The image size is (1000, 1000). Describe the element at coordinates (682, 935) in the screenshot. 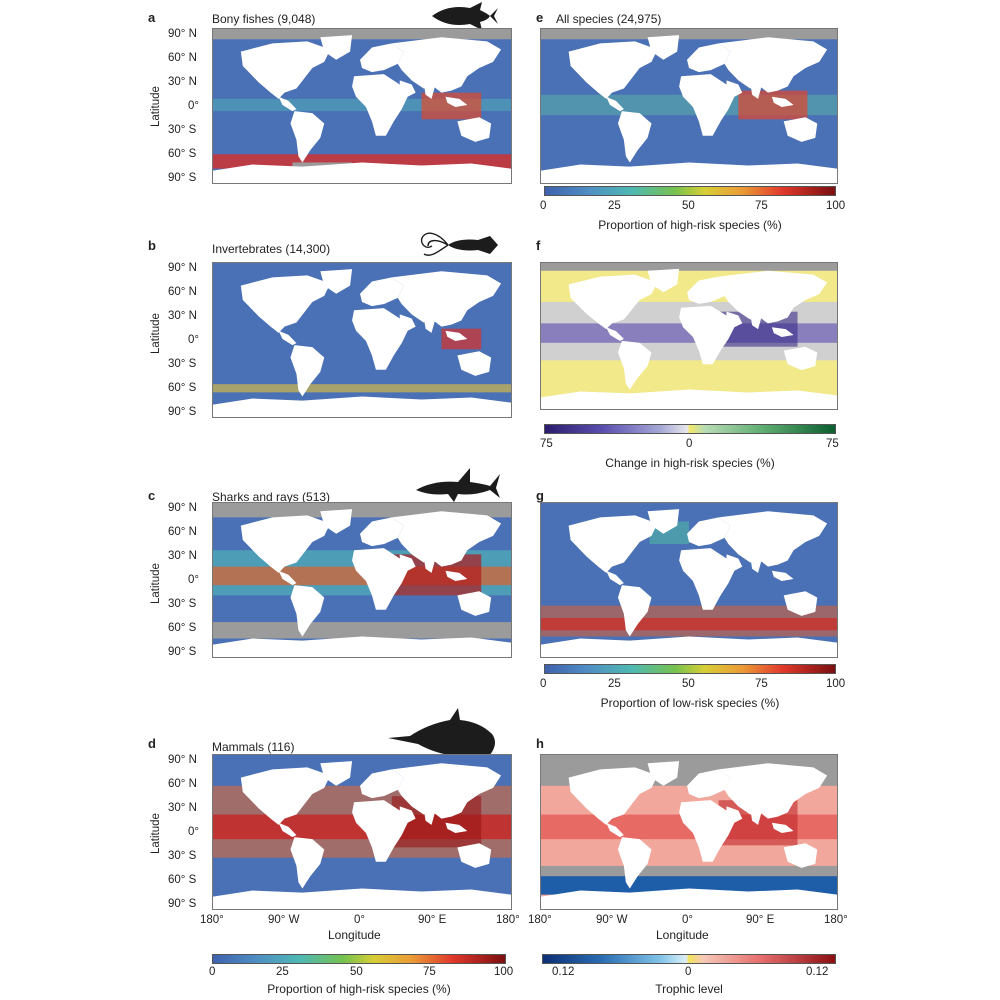

I see `x-axis-title-right: Longitude` at that location.